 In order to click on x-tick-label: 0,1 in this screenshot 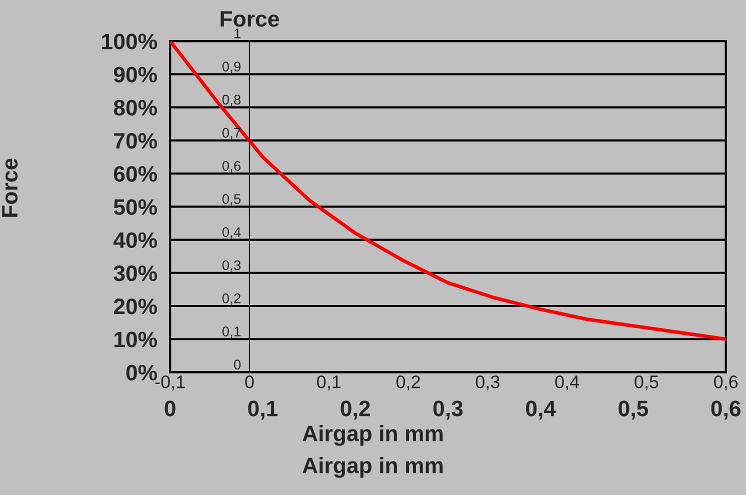, I will do `click(263, 410)`.